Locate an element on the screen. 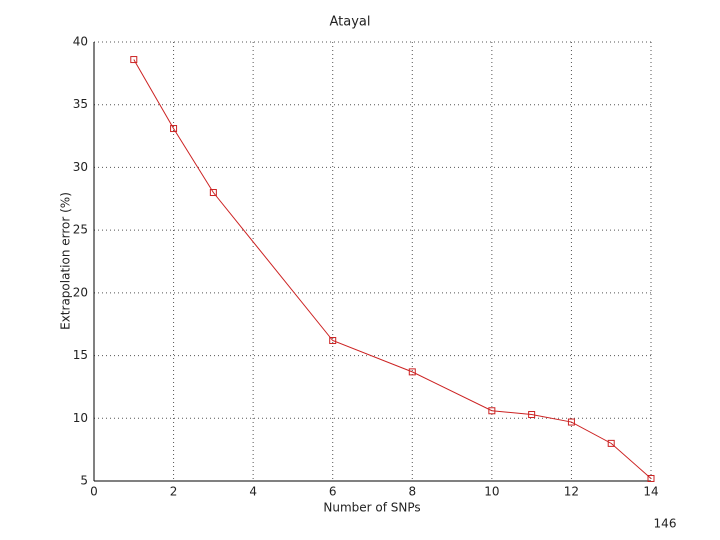 The image size is (720, 540). chart-title: Atayal is located at coordinates (350, 22).